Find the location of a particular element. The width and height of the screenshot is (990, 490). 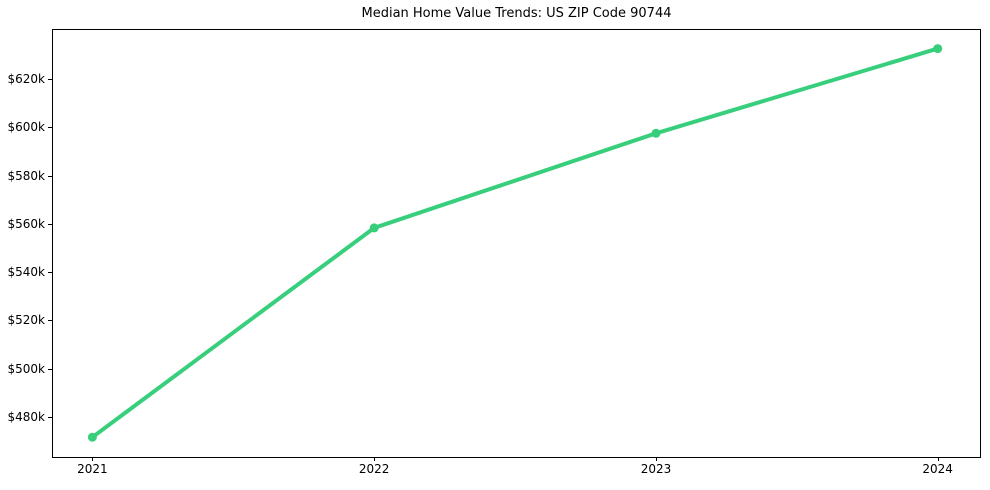

x-tick-label: 2022 is located at coordinates (374, 469).